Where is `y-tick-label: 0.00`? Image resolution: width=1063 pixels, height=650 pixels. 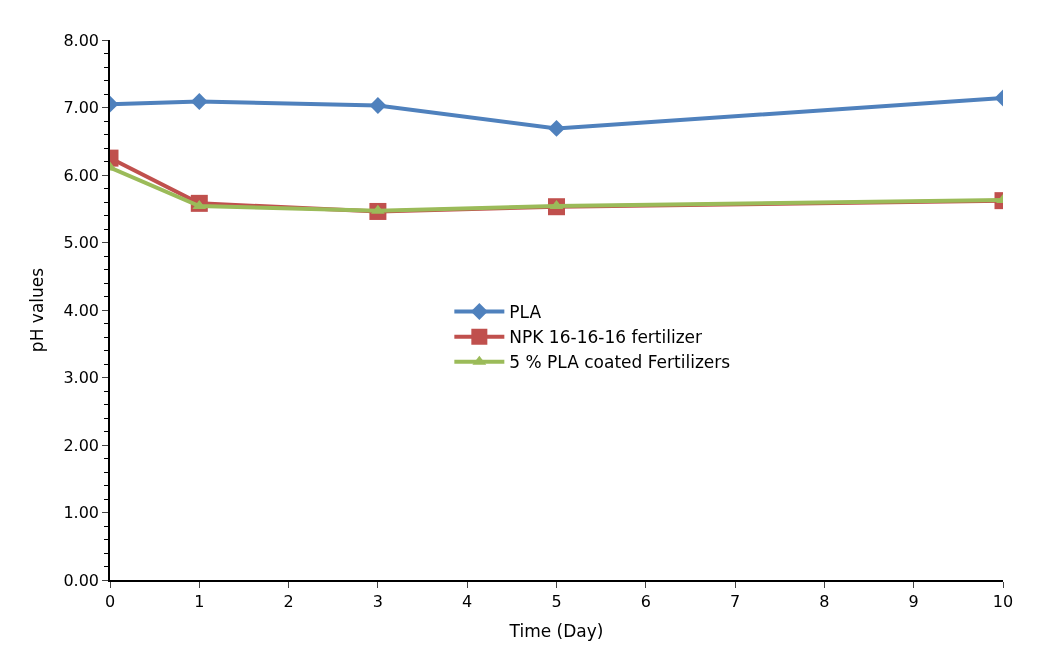 y-tick-label: 0.00 is located at coordinates (81, 580).